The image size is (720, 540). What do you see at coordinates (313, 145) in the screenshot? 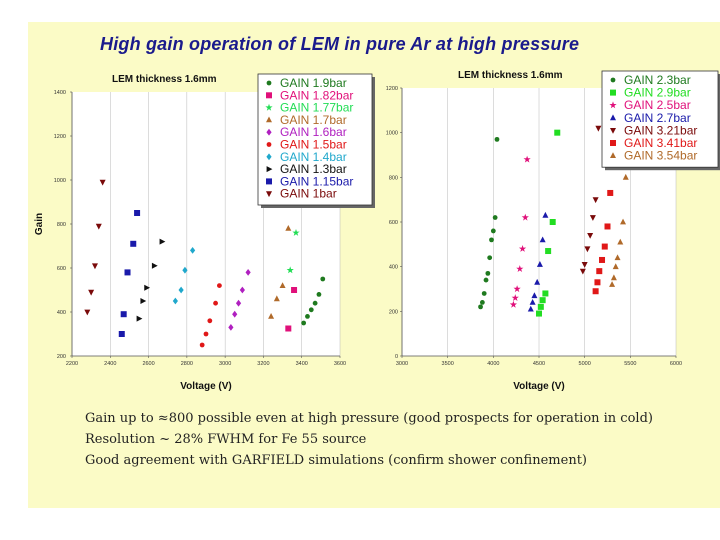
I see `legend-label: GAIN 1.5bar` at bounding box center [313, 145].